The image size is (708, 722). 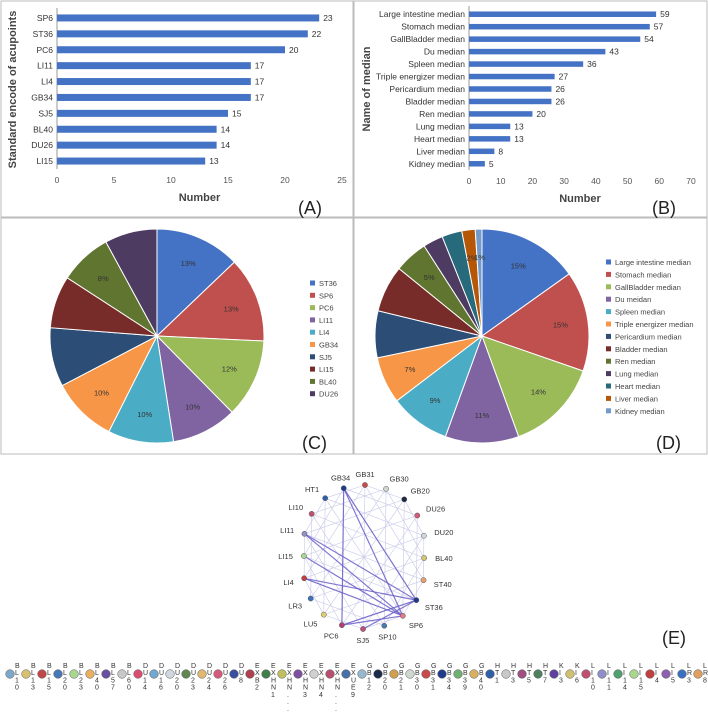 I want to click on slice-label: 11%, so click(x=482, y=415).